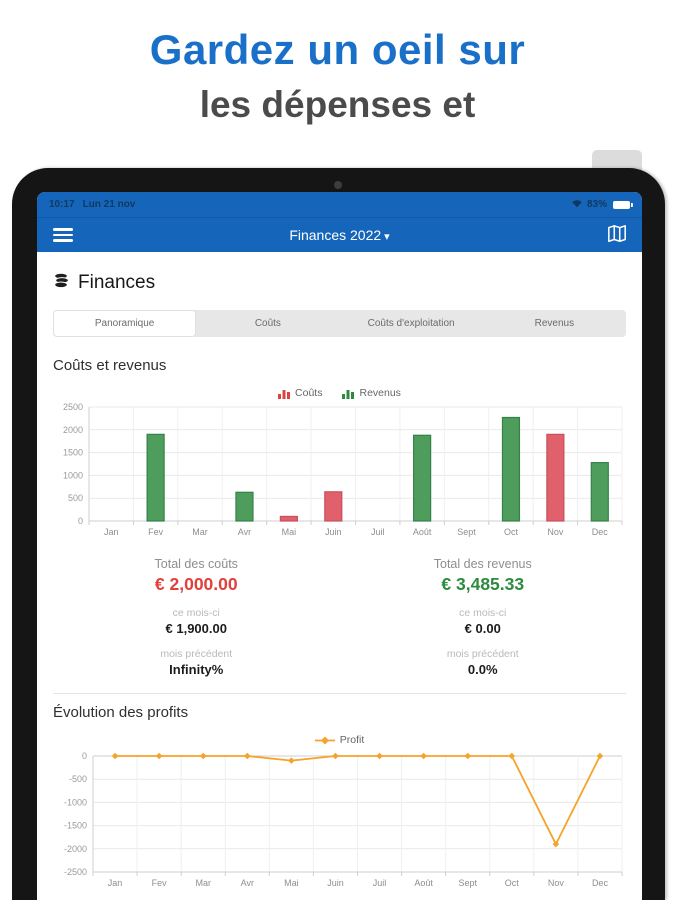 This screenshot has height=900, width=675. I want to click on hero-title: Gardez un oeil sur, so click(337, 49).